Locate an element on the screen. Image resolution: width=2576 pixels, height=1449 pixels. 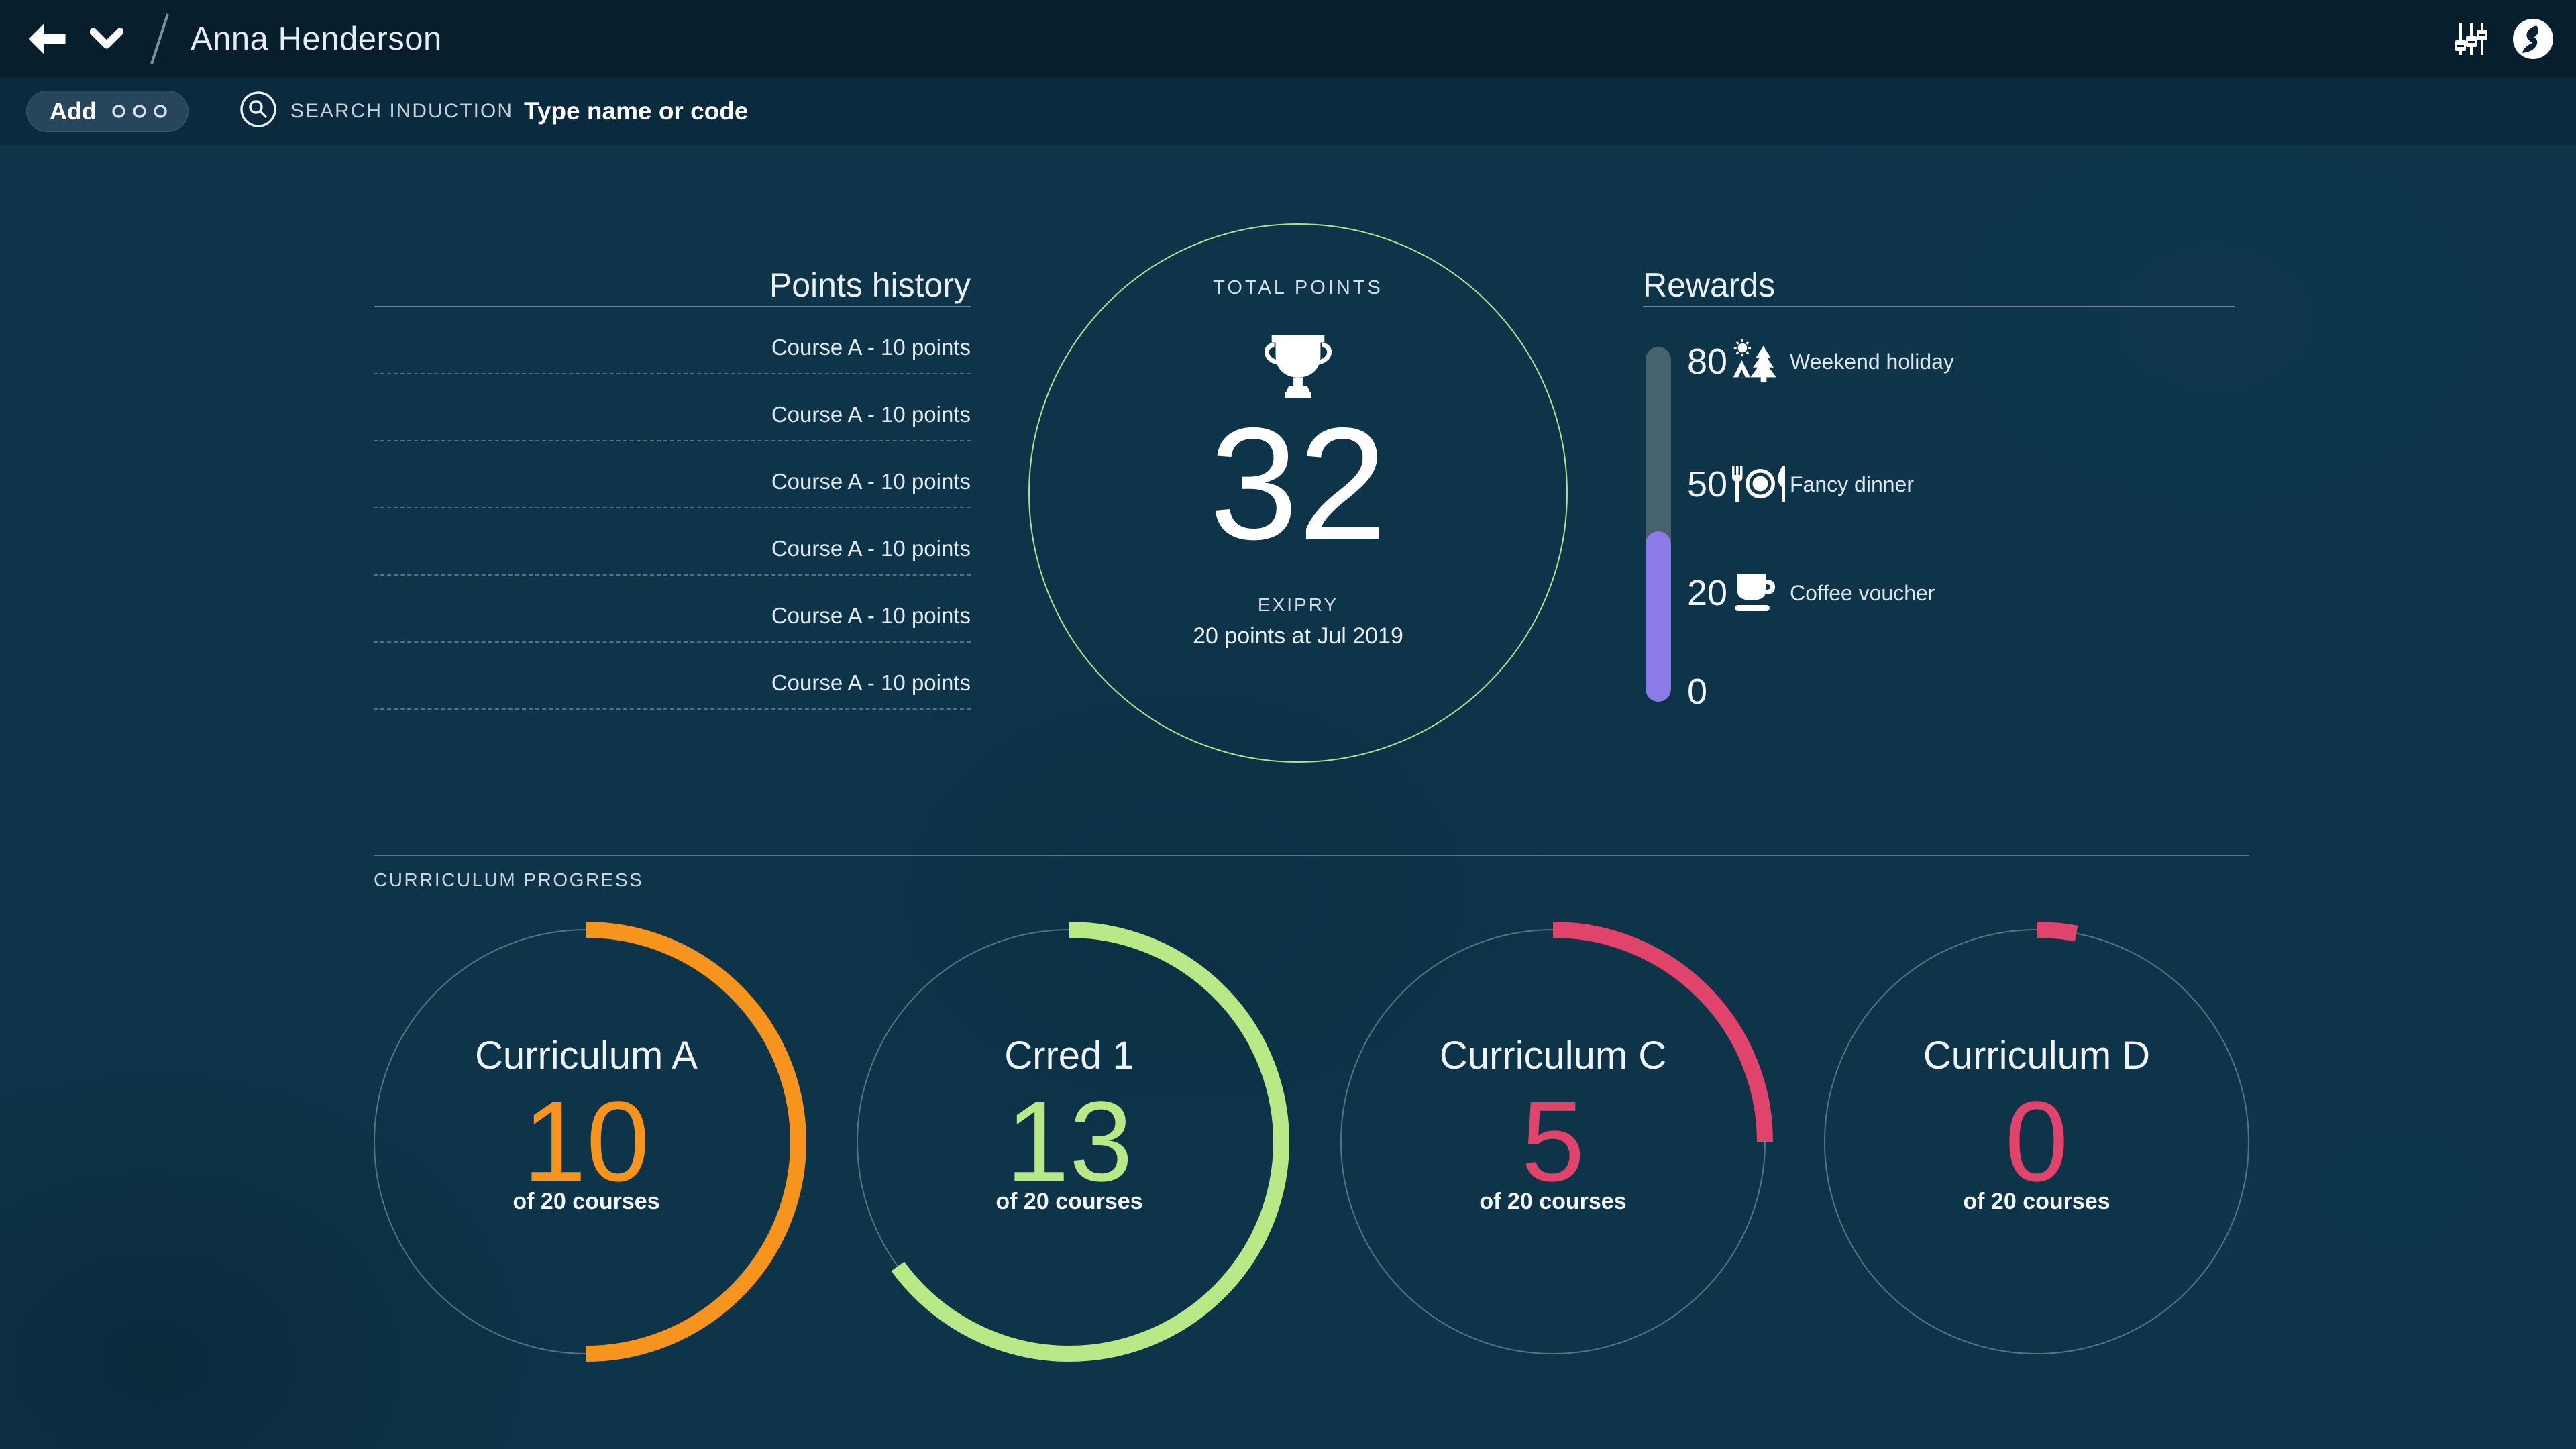
dinner-icon is located at coordinates (1758, 485).